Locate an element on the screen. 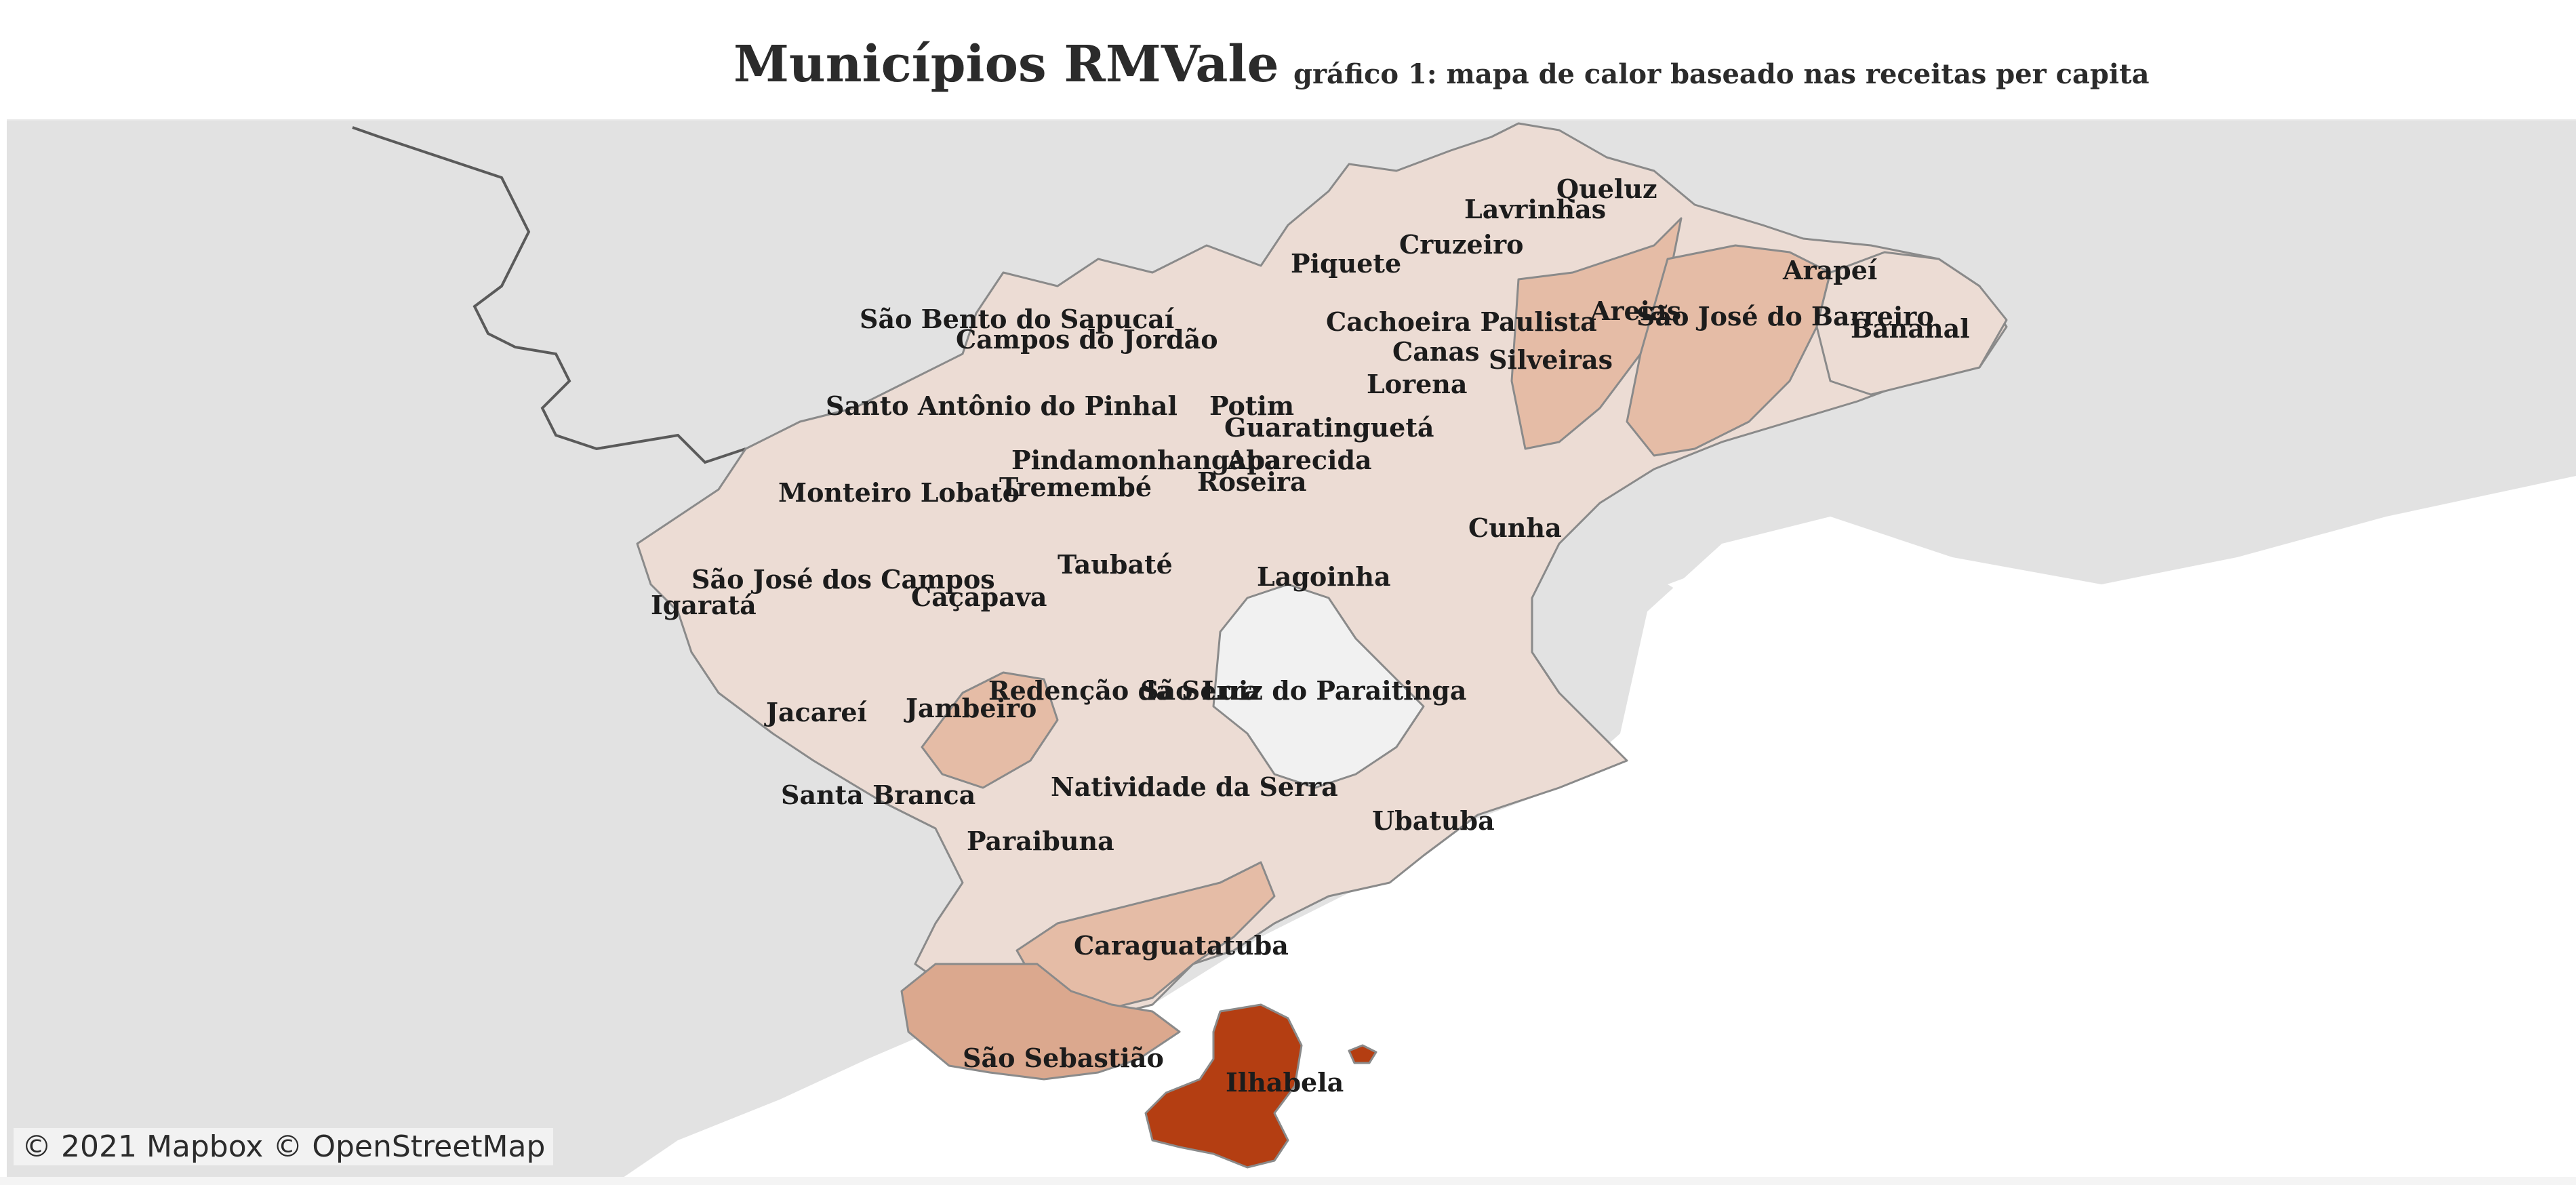 The height and width of the screenshot is (1185, 2576). label-igarata: Igaratá is located at coordinates (704, 605).